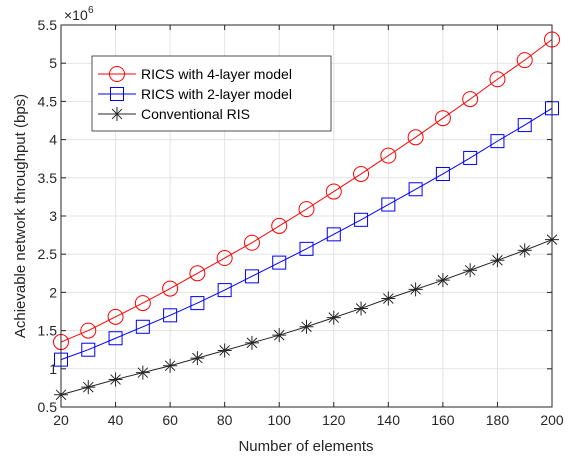 The height and width of the screenshot is (459, 579). Describe the element at coordinates (170, 420) in the screenshot. I see `x-tick-label: 60` at that location.